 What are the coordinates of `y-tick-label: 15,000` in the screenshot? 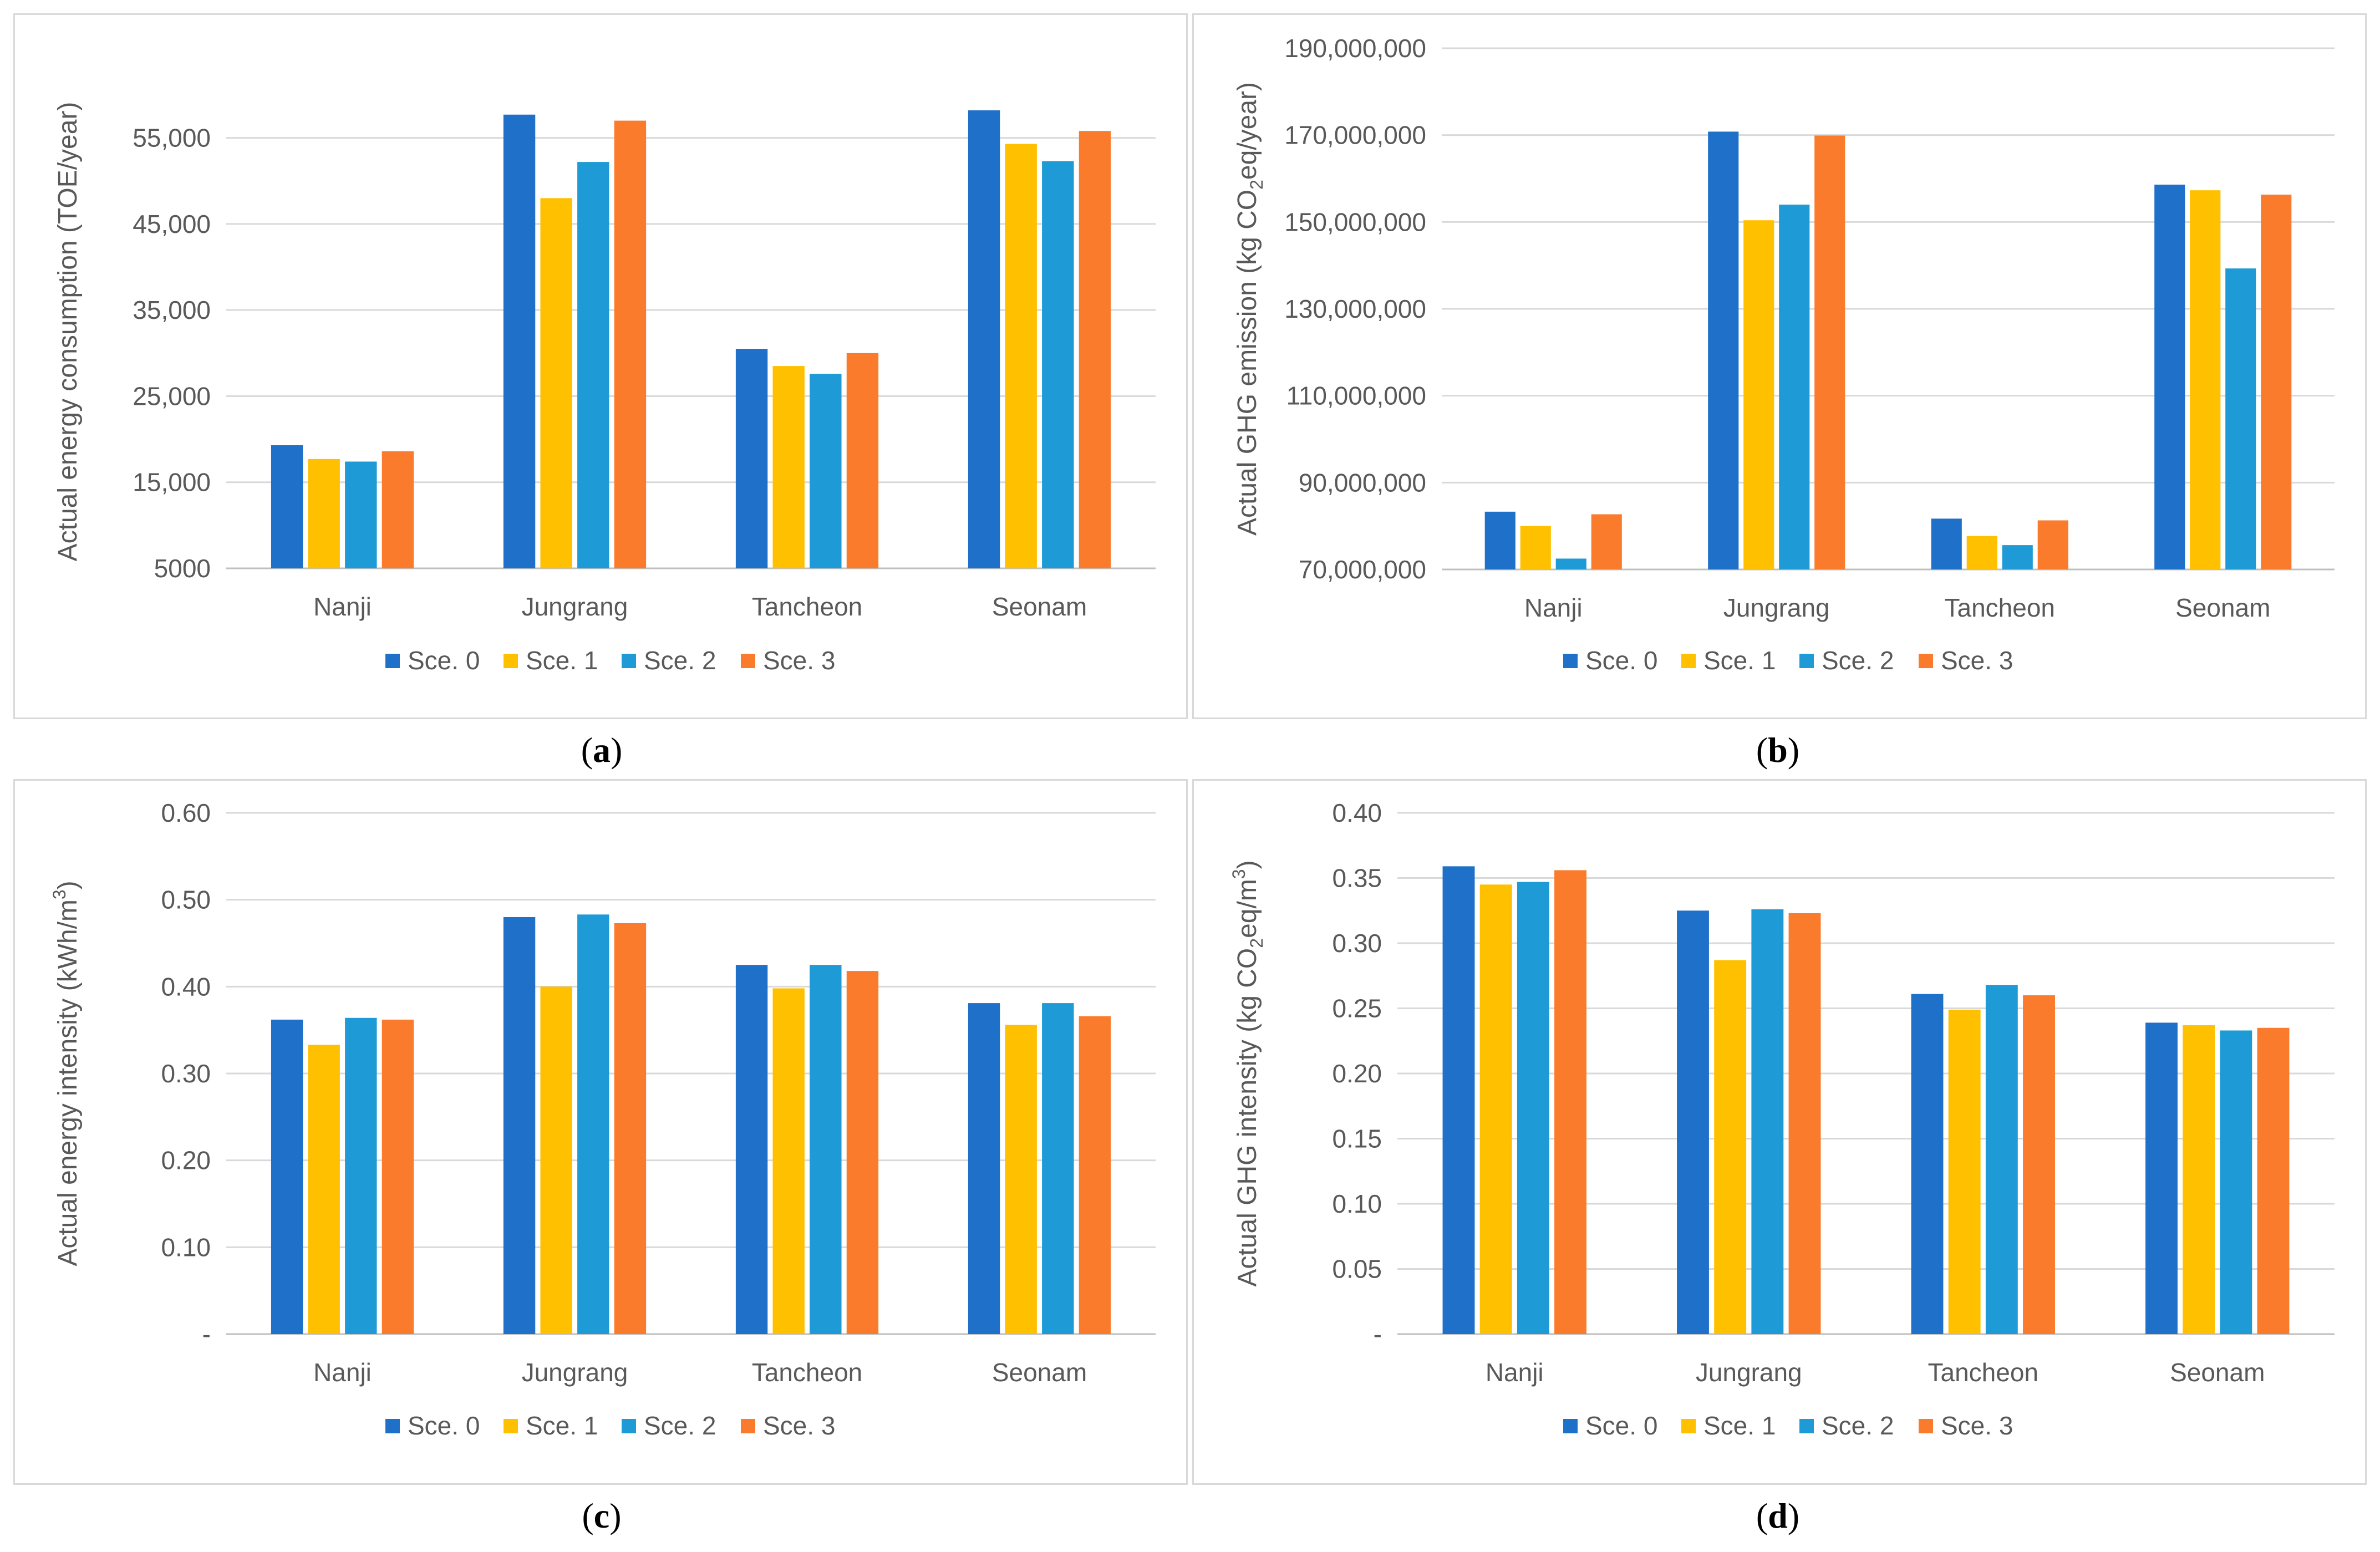 It's located at (172, 482).